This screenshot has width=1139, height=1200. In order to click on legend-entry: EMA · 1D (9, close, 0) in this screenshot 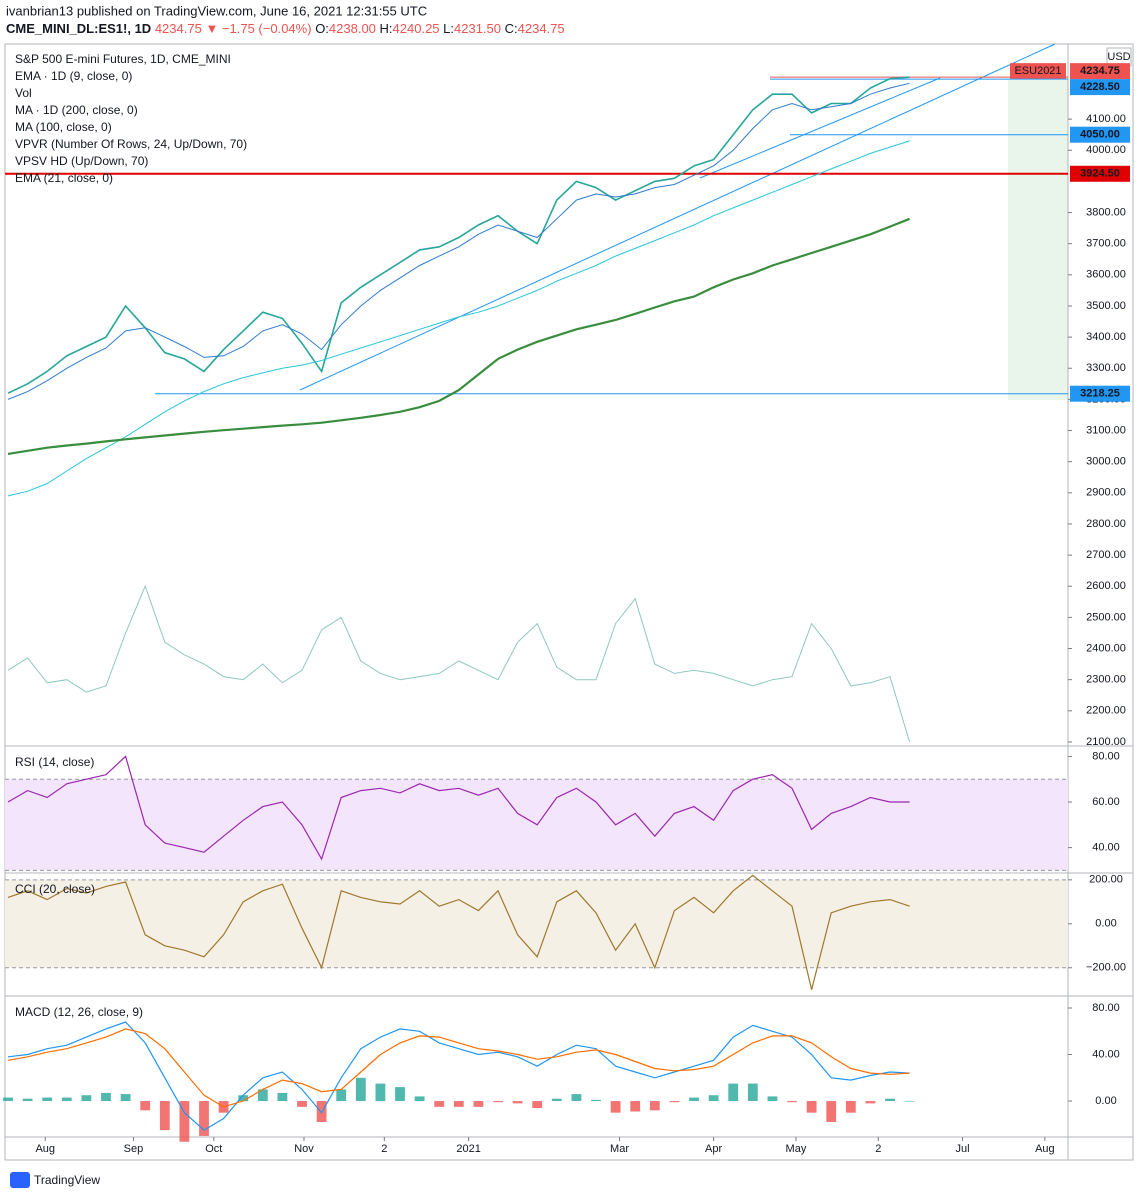, I will do `click(73, 76)`.